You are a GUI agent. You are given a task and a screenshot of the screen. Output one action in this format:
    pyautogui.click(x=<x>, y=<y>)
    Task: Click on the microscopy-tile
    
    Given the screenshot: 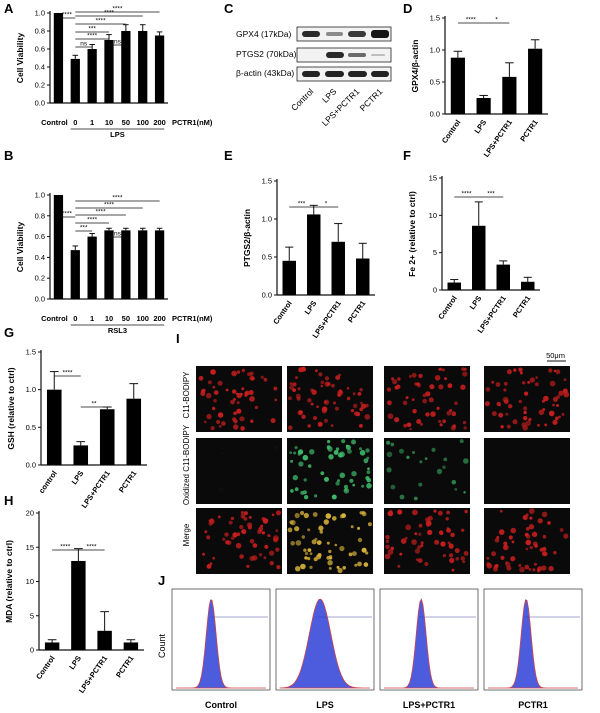 What is the action you would take?
    pyautogui.click(x=427, y=471)
    